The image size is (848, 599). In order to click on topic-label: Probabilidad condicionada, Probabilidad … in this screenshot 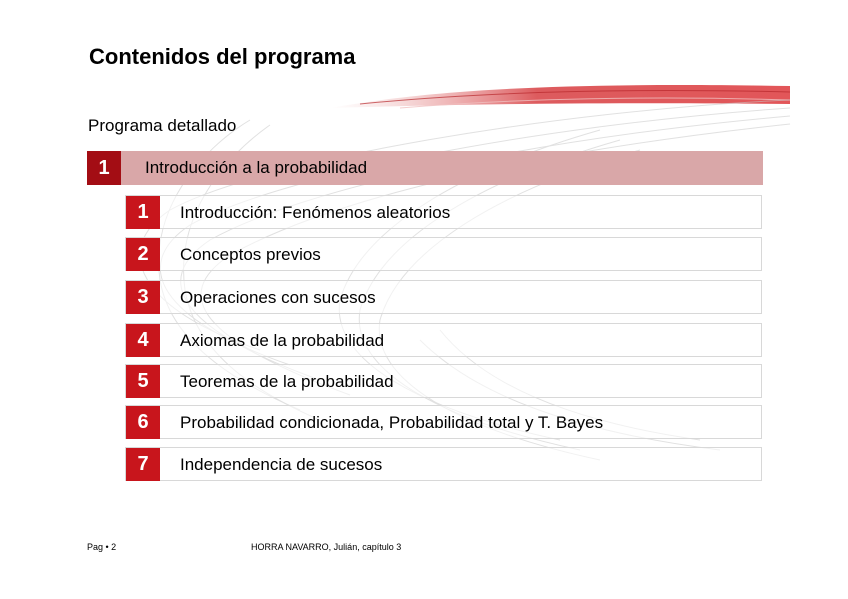, I will do `click(392, 422)`.